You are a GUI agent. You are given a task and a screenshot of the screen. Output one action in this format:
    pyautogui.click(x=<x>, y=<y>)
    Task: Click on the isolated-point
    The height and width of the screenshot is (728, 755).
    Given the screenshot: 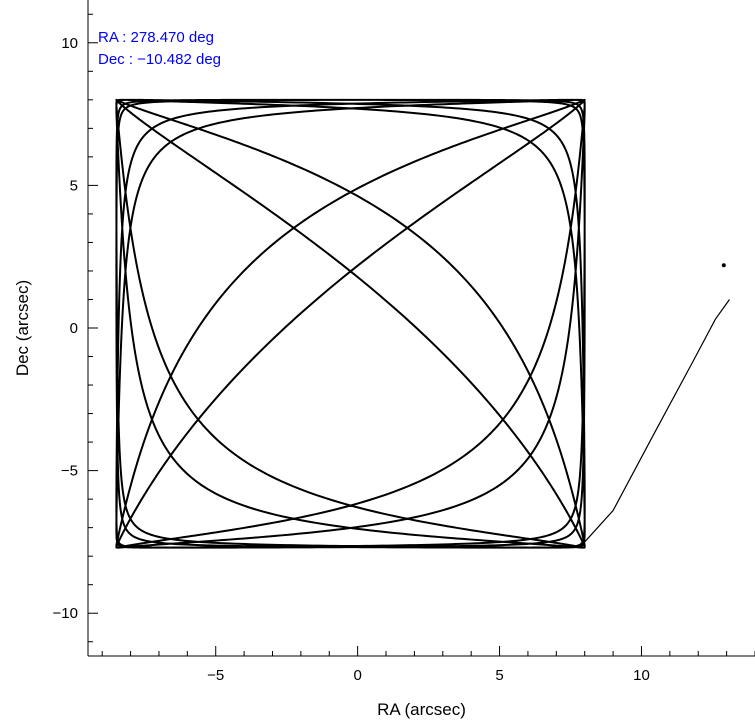 What is the action you would take?
    pyautogui.click(x=723, y=265)
    